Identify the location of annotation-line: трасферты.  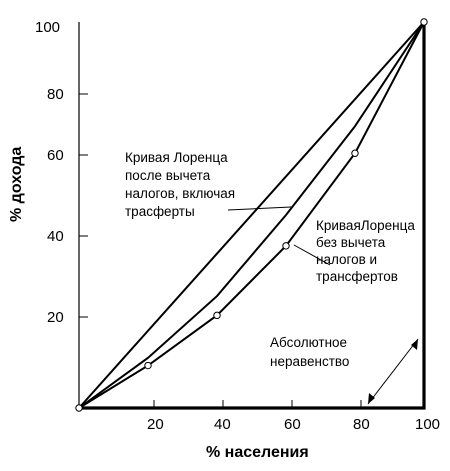
(160, 211).